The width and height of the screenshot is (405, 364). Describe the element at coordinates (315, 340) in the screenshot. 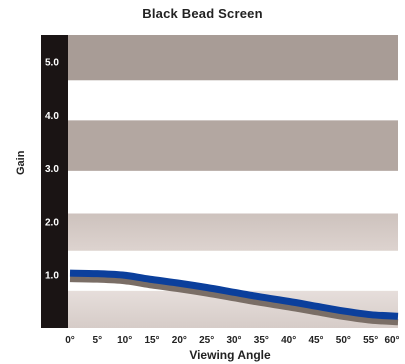

I see `x-tick-label: 45°` at that location.